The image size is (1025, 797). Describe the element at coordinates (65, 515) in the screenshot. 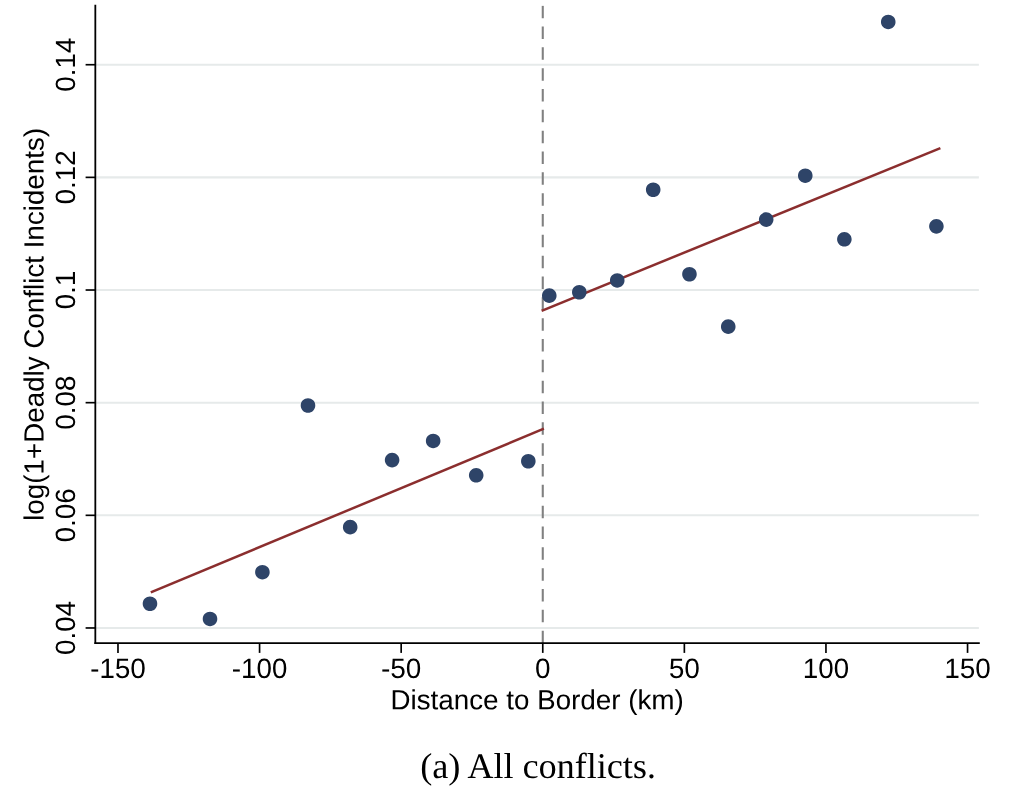

I see `y-tick-label: 0.06` at that location.